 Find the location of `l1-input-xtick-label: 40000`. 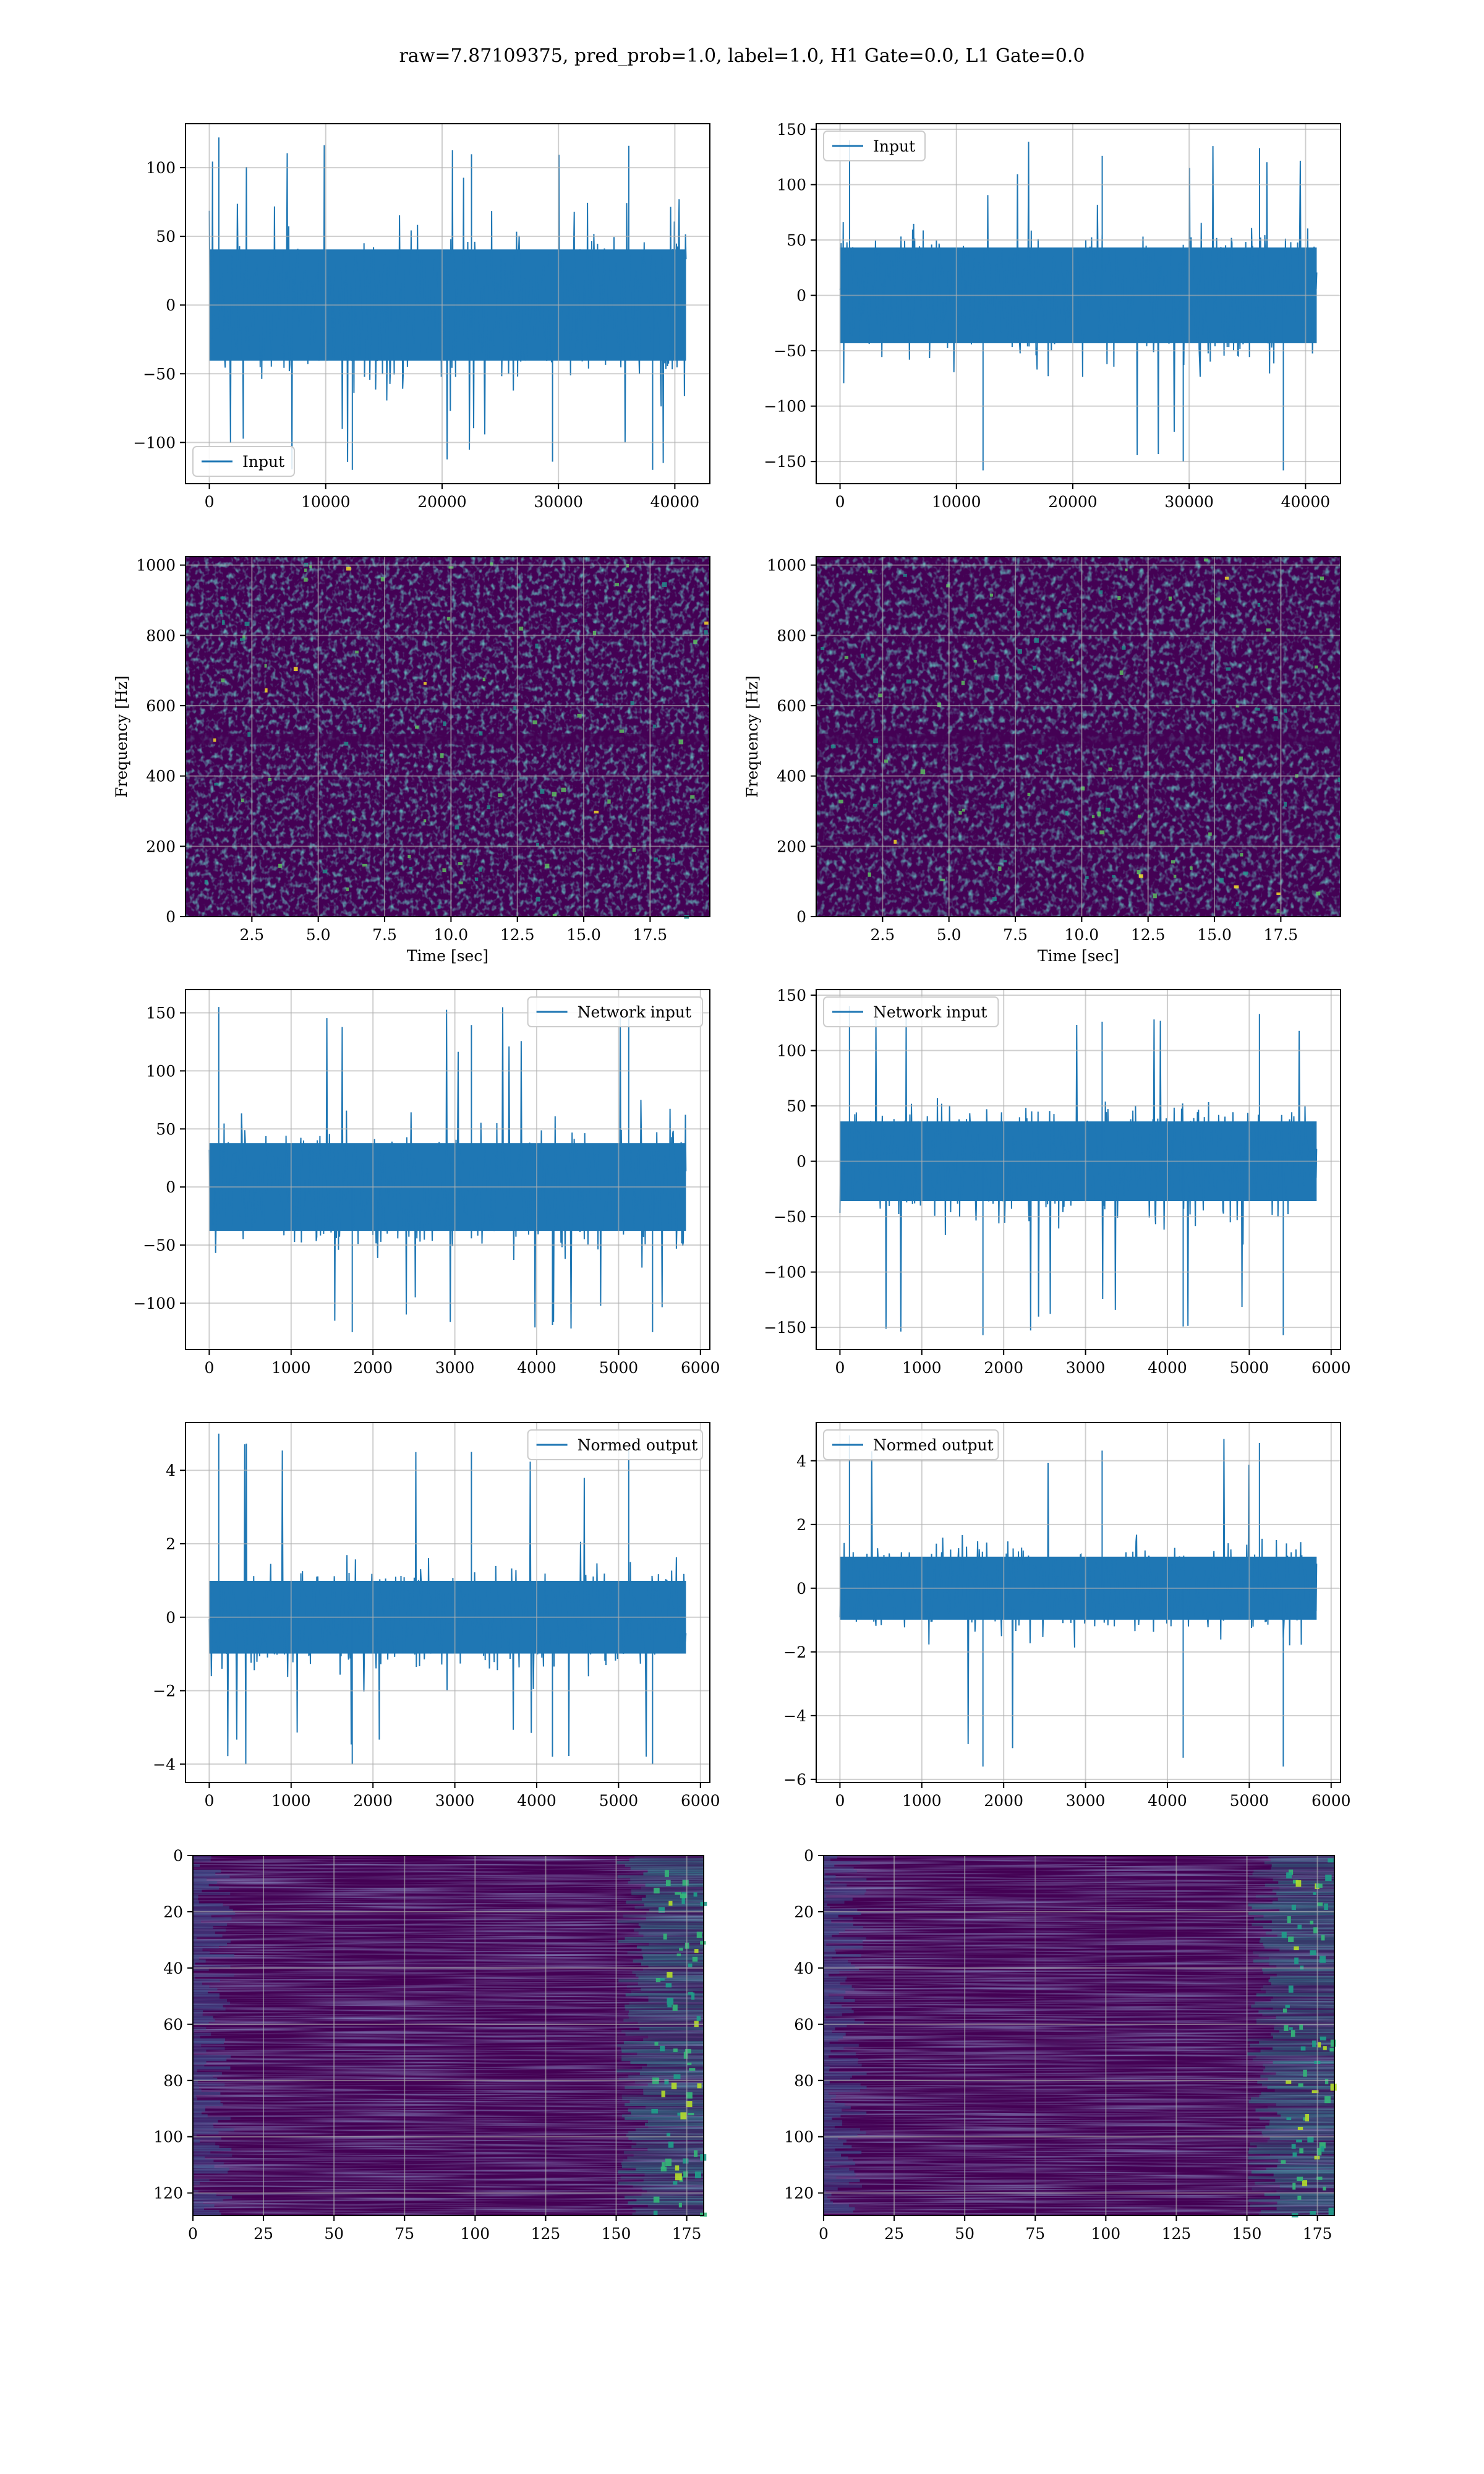

l1-input-xtick-label: 40000 is located at coordinates (1306, 502).